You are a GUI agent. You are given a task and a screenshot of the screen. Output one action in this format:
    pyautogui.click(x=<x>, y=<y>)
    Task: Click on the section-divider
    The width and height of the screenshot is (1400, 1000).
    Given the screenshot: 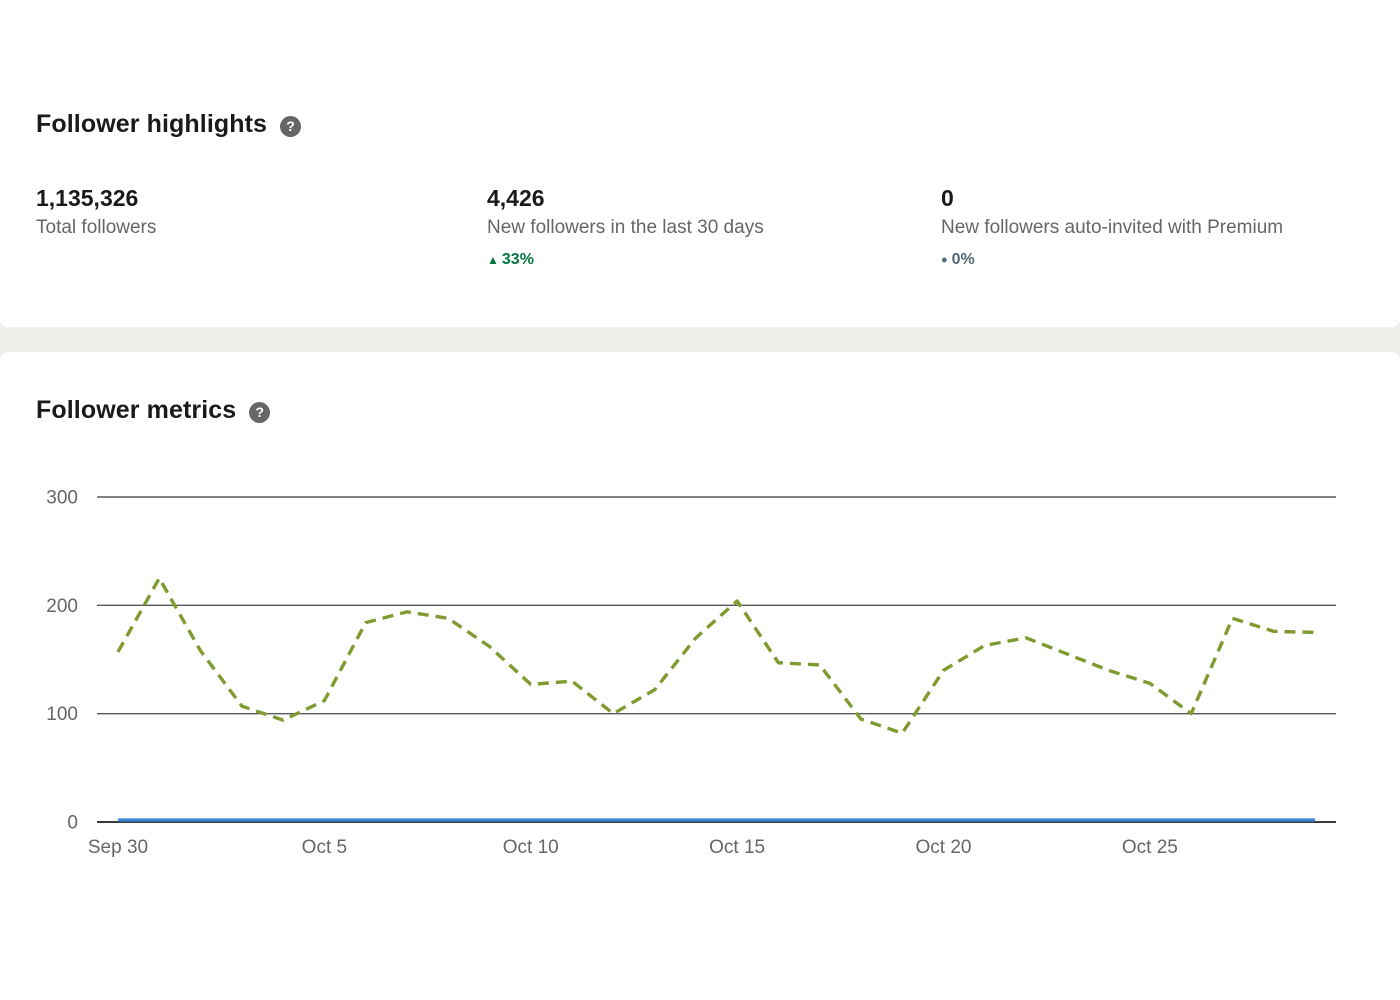 What is the action you would take?
    pyautogui.click(x=700, y=339)
    